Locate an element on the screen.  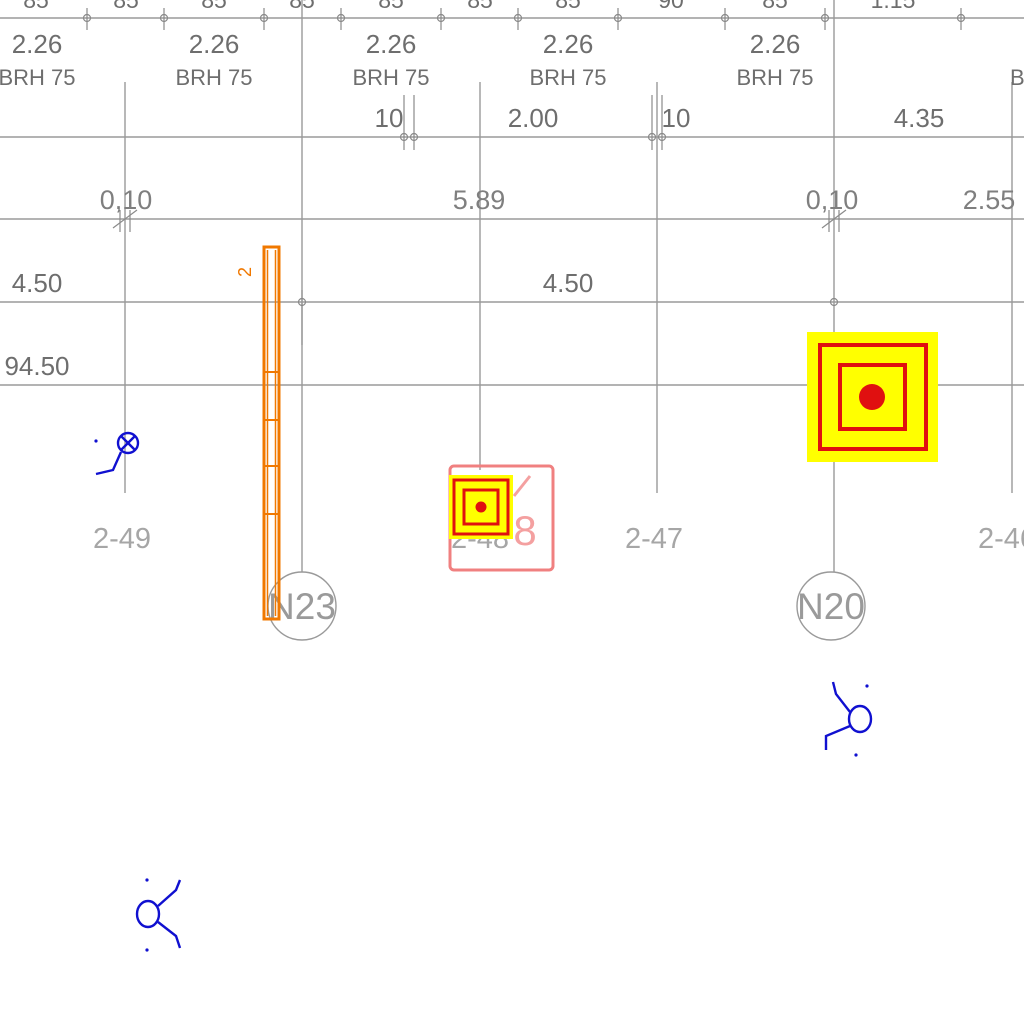
room-2-47: 2-47 is located at coordinates (654, 539).